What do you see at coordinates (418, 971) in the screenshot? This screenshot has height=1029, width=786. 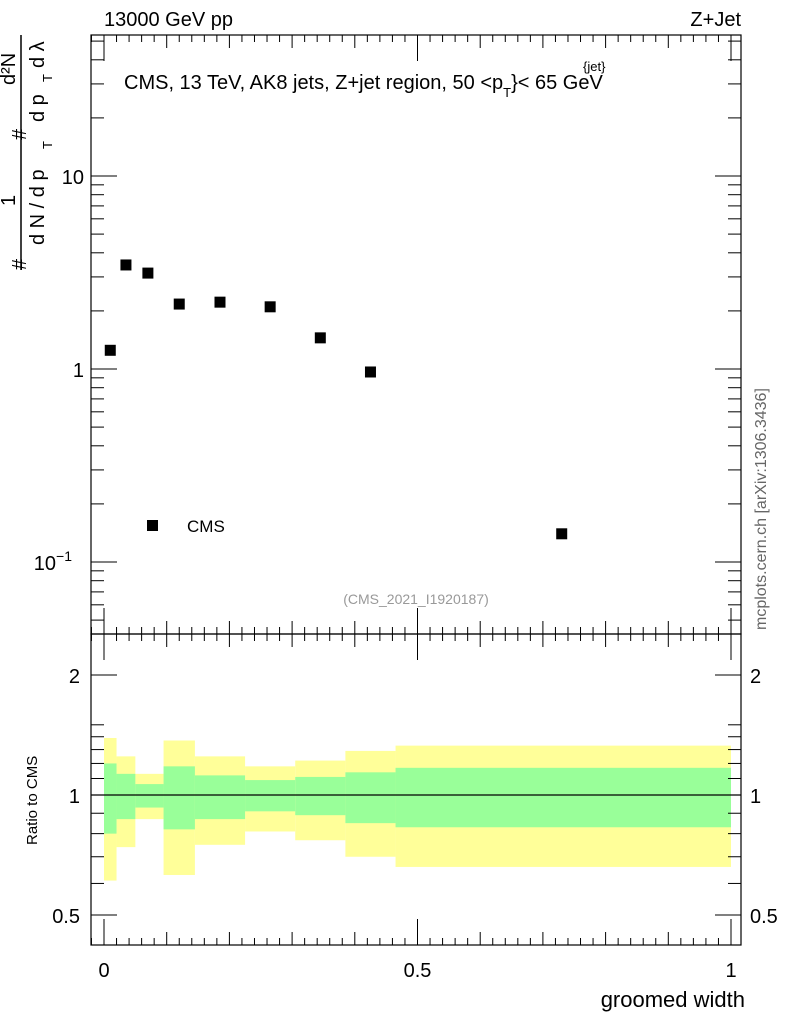 I see `x-tick-label: 0.5` at bounding box center [418, 971].